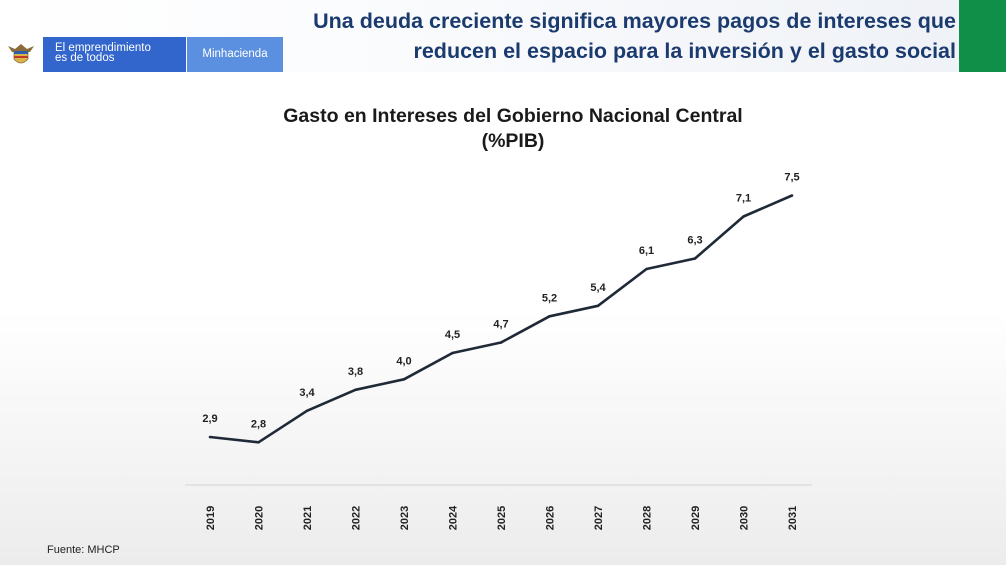 The image size is (1006, 565). I want to click on brand-line-2: es de todos, so click(85, 58).